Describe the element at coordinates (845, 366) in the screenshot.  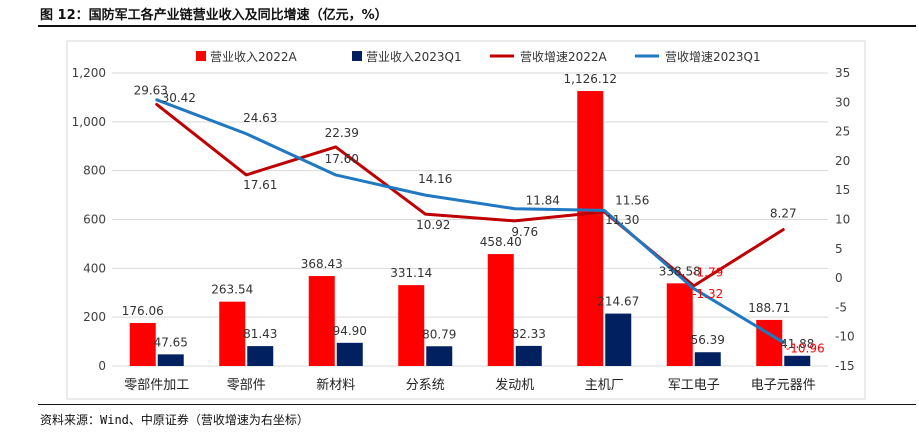
I see `y-right-tick-label: -15` at that location.